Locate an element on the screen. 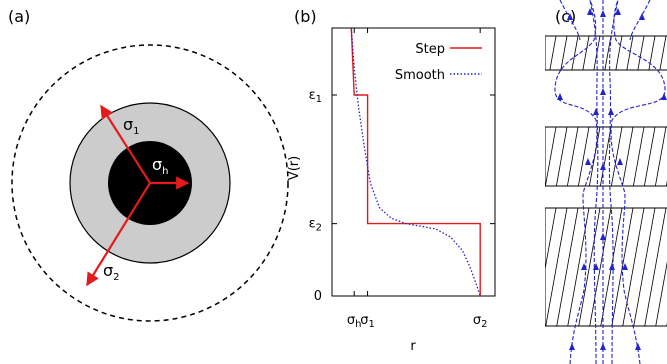  field-line-left-outer is located at coordinates (576, 182).